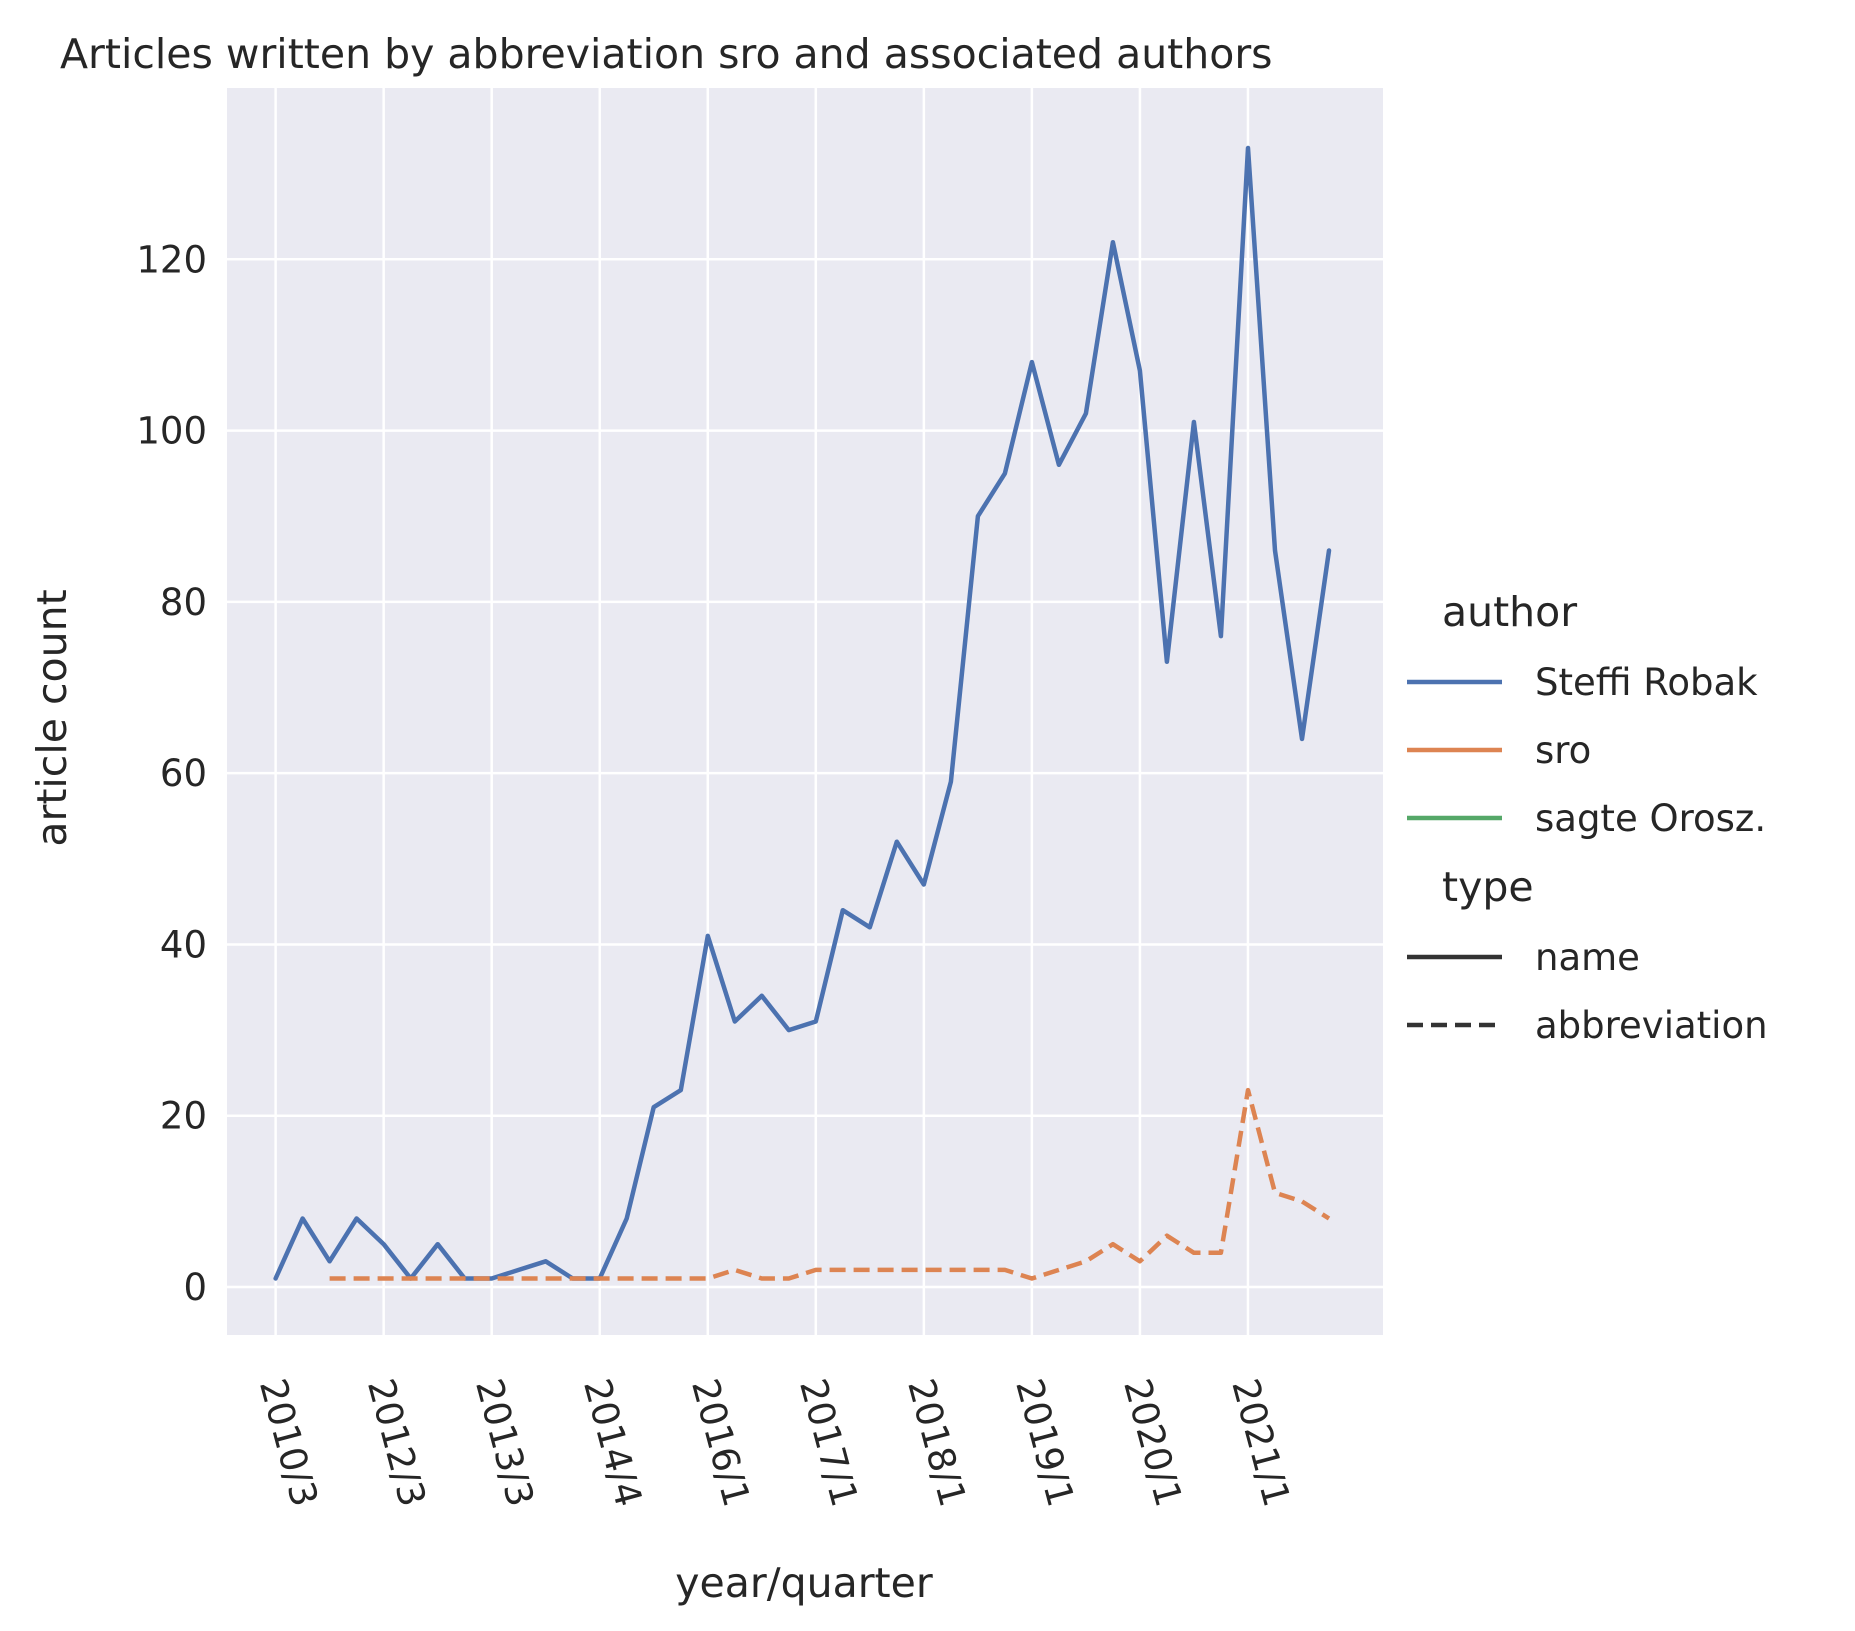 The height and width of the screenshot is (1631, 1855). Describe the element at coordinates (1650, 818) in the screenshot. I see `legend-label: sagte Orosz.` at that location.